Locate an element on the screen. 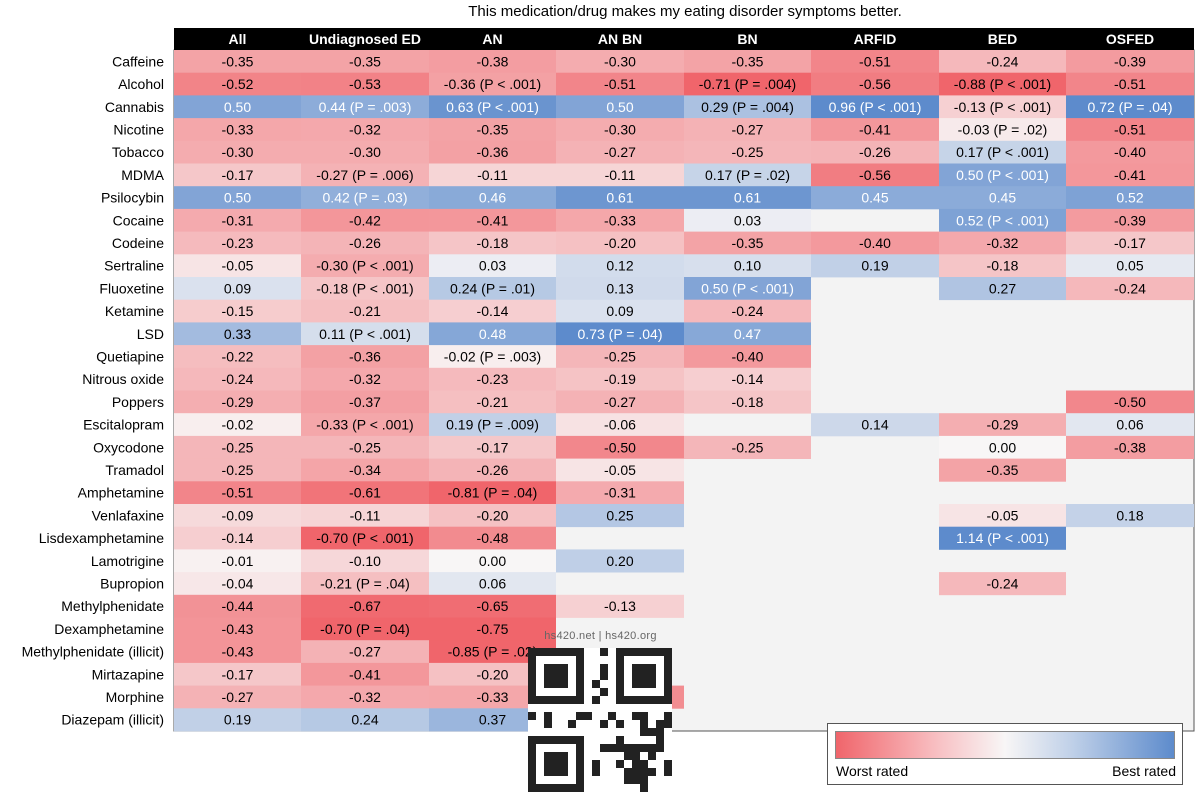 This screenshot has height=793, width=1200. cell-label-5-3: -0.11 is located at coordinates (620, 175).